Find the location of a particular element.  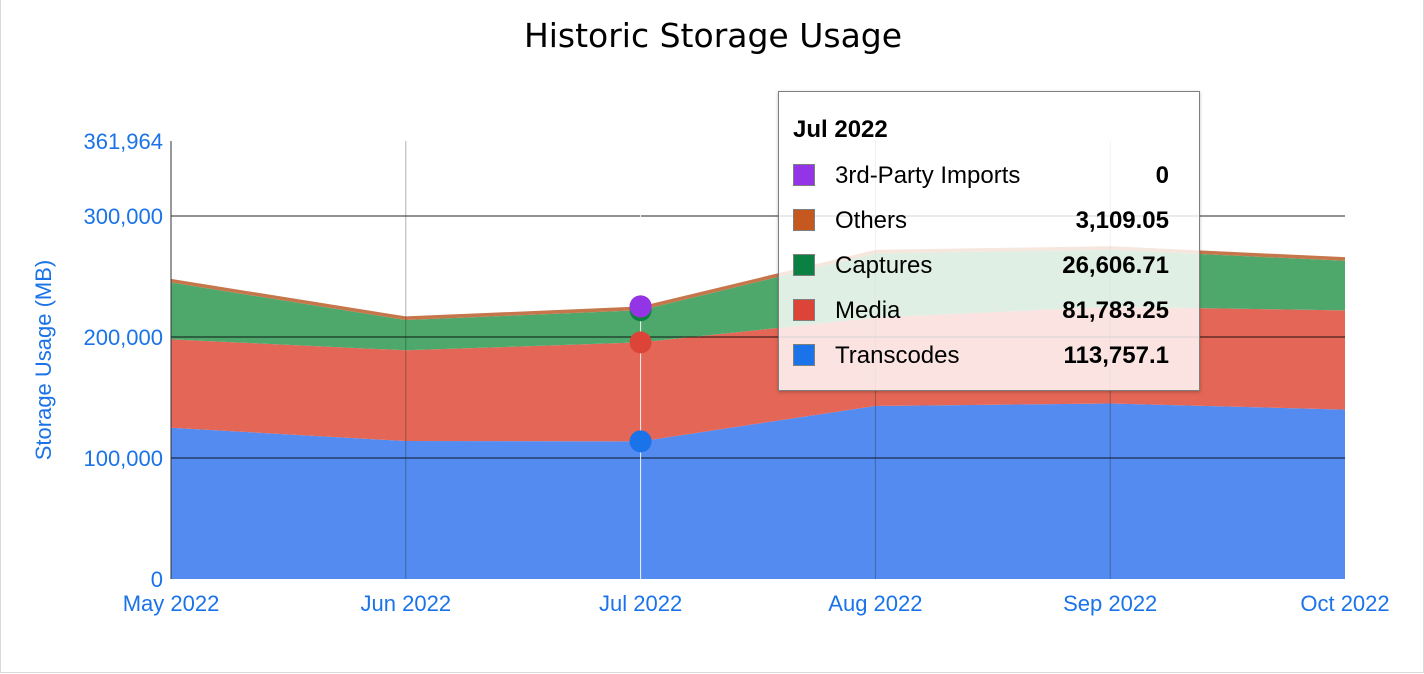

y-tick-label: 361,964 is located at coordinates (123, 141).